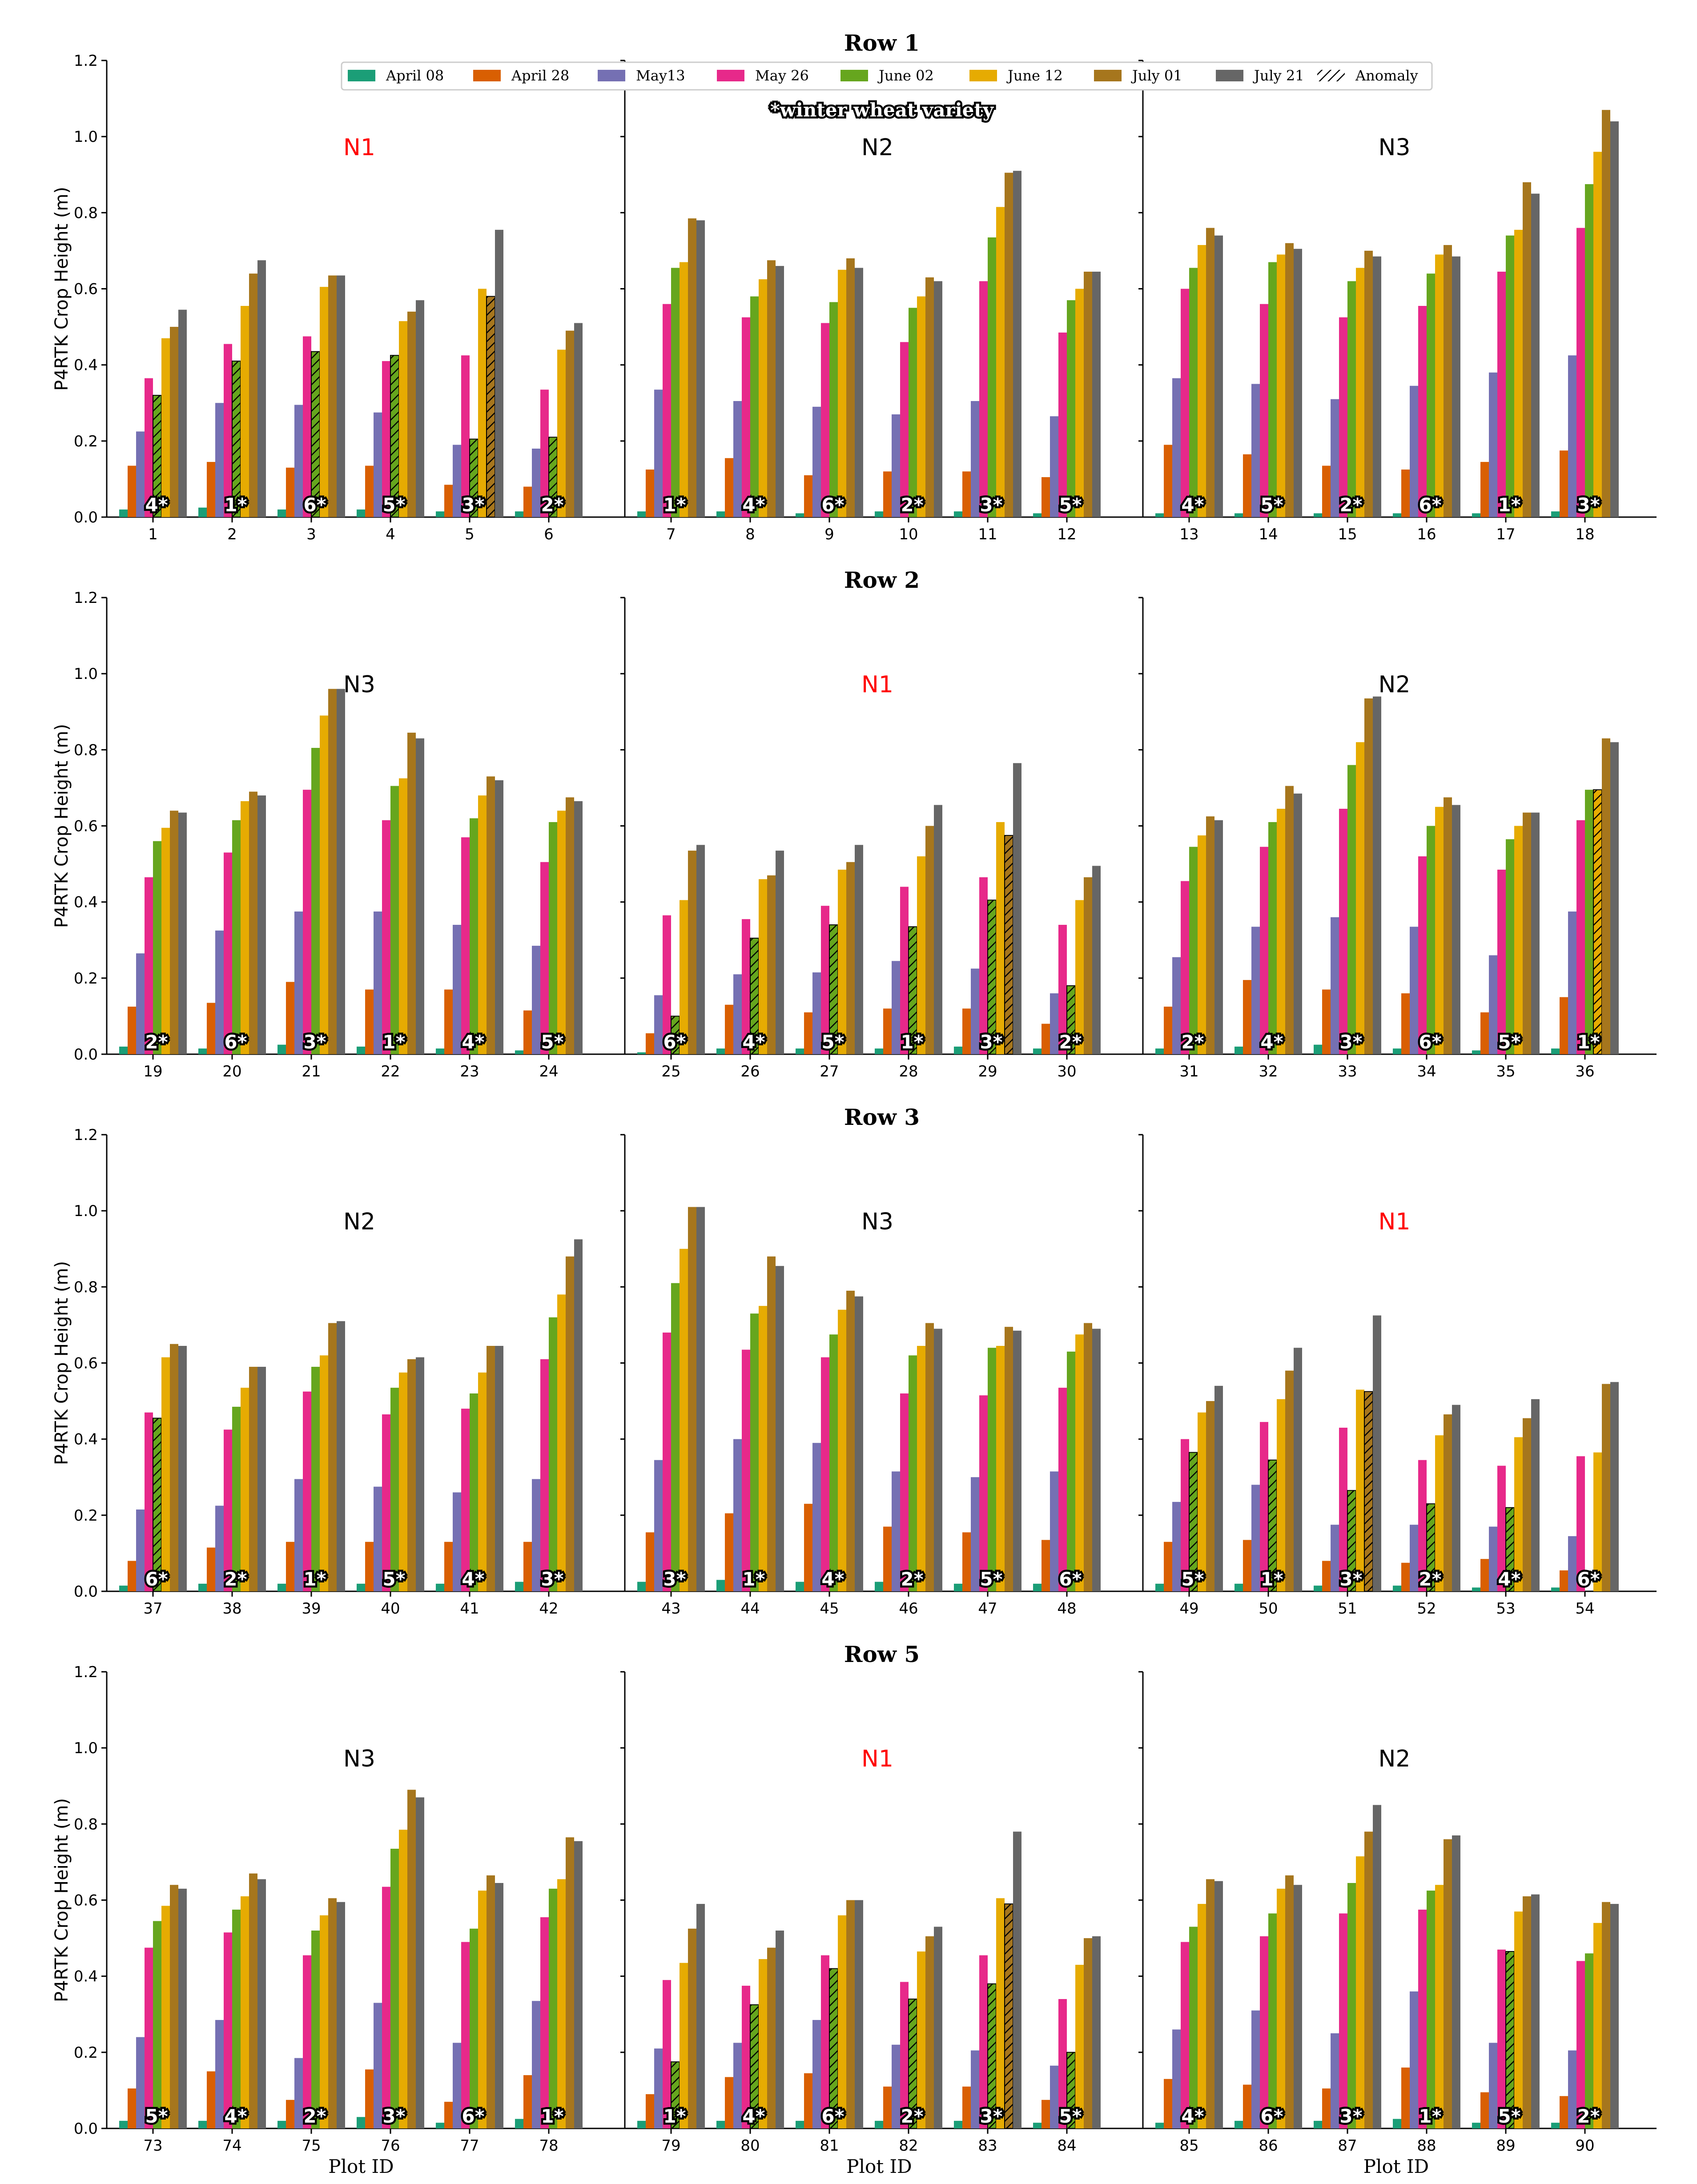 The width and height of the screenshot is (1697, 2184). Describe the element at coordinates (378, 2065) in the screenshot. I see `bar-plot-76-may13` at that location.